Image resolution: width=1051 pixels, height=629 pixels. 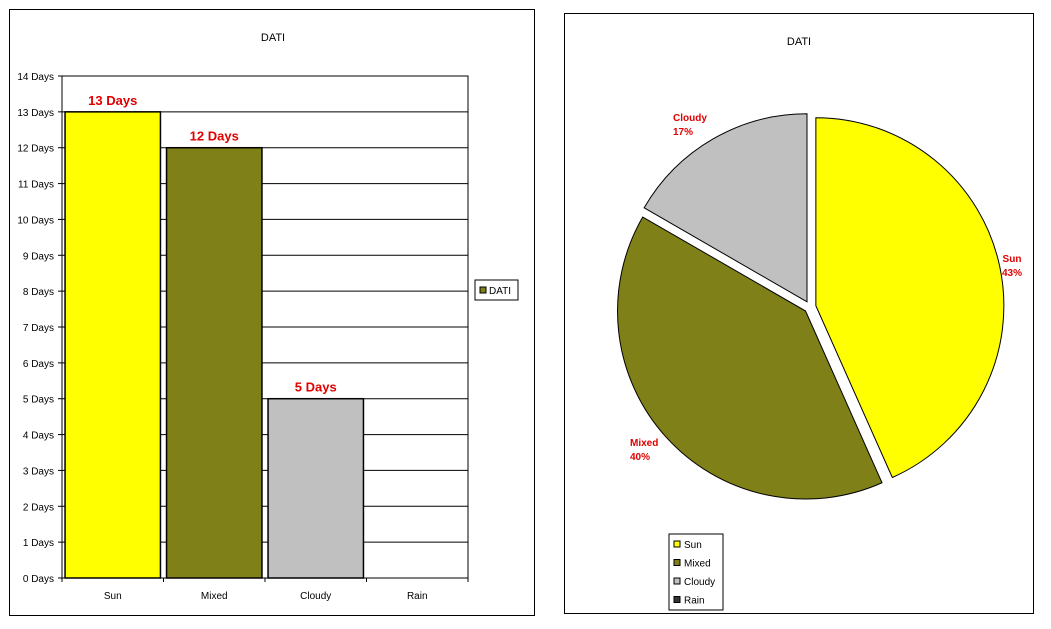 What do you see at coordinates (214, 362) in the screenshot?
I see `bar-mixed` at bounding box center [214, 362].